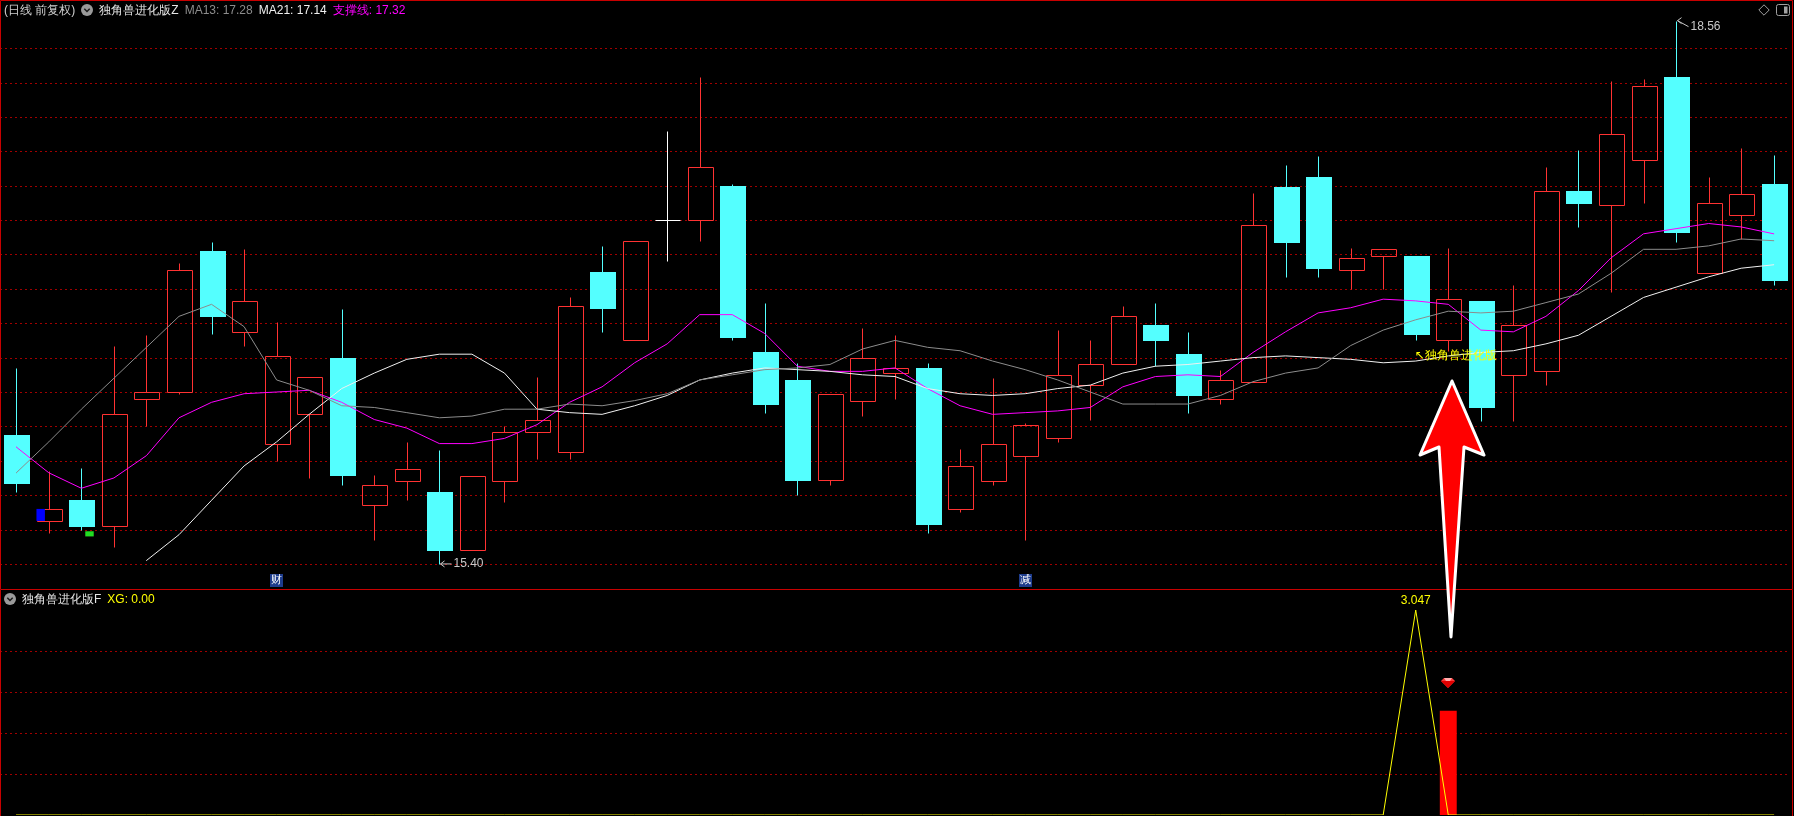  Describe the element at coordinates (277, 579) in the screenshot. I see `x-tick-label: 财` at that location.